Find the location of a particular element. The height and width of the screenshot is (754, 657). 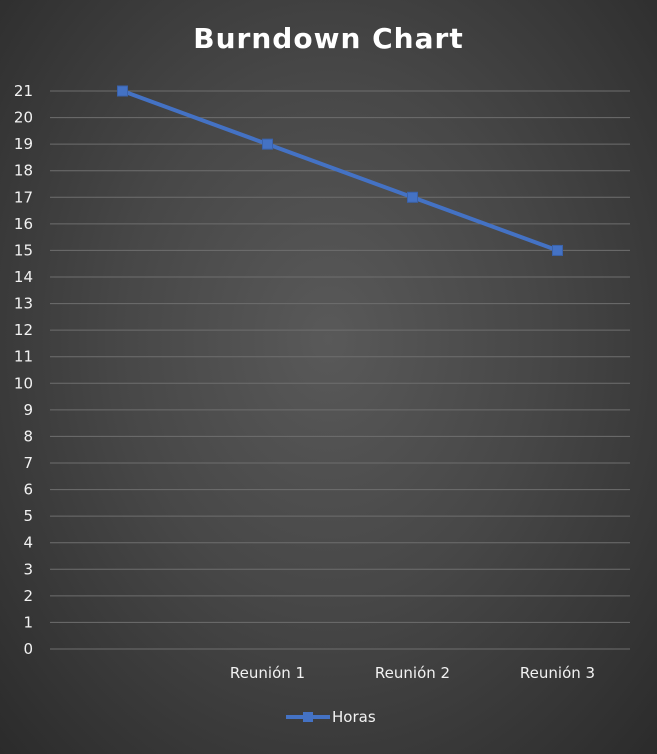

y-tick-label: 0 is located at coordinates (28, 649).